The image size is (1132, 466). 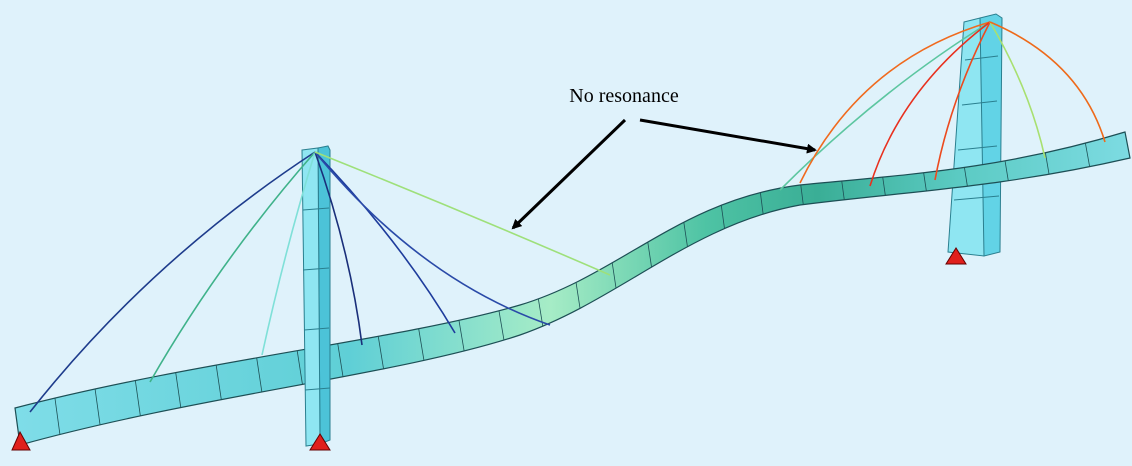 I want to click on right-tower, so click(x=975, y=135).